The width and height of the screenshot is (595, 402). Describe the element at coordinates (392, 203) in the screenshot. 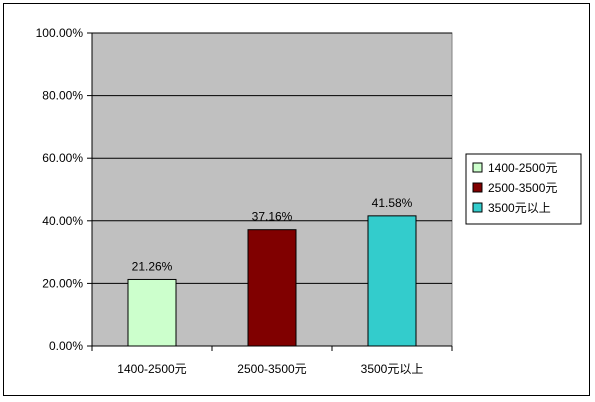

I see `data-label: 41.58%` at that location.